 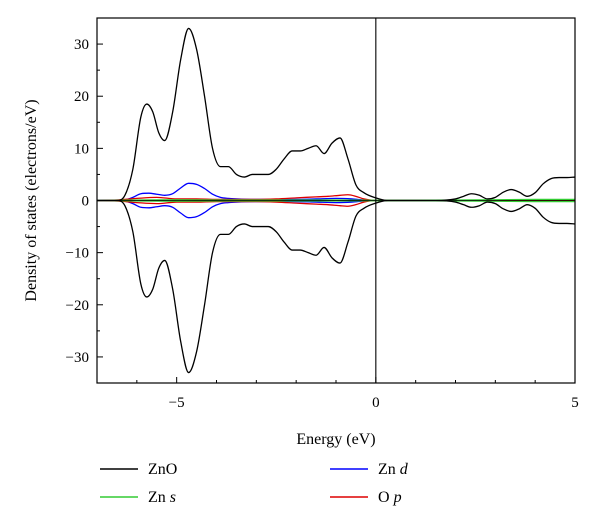 What do you see at coordinates (177, 403) in the screenshot?
I see `x-tick-label: −5` at bounding box center [177, 403].